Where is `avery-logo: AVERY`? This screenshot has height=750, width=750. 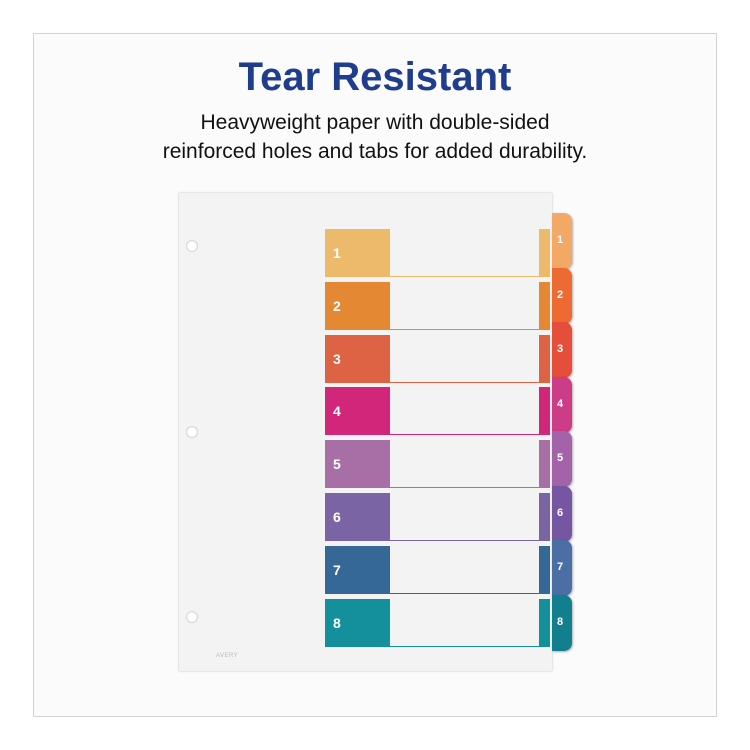
avery-logo: AVERY is located at coordinates (227, 656).